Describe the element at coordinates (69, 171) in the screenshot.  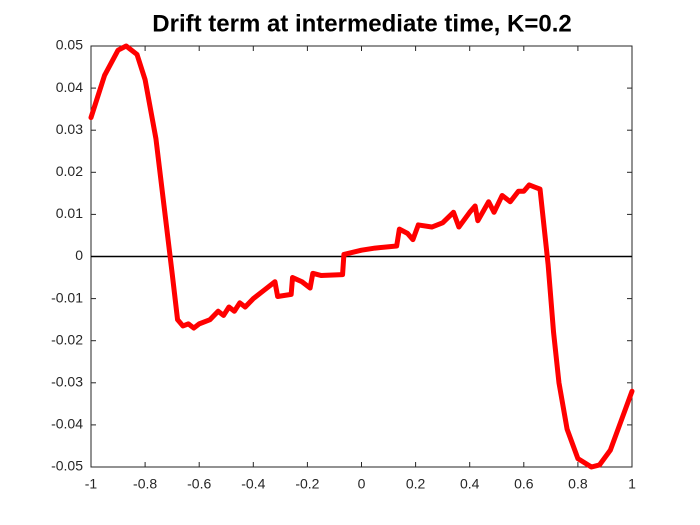
I see `y-tick-label: 0.02` at that location.